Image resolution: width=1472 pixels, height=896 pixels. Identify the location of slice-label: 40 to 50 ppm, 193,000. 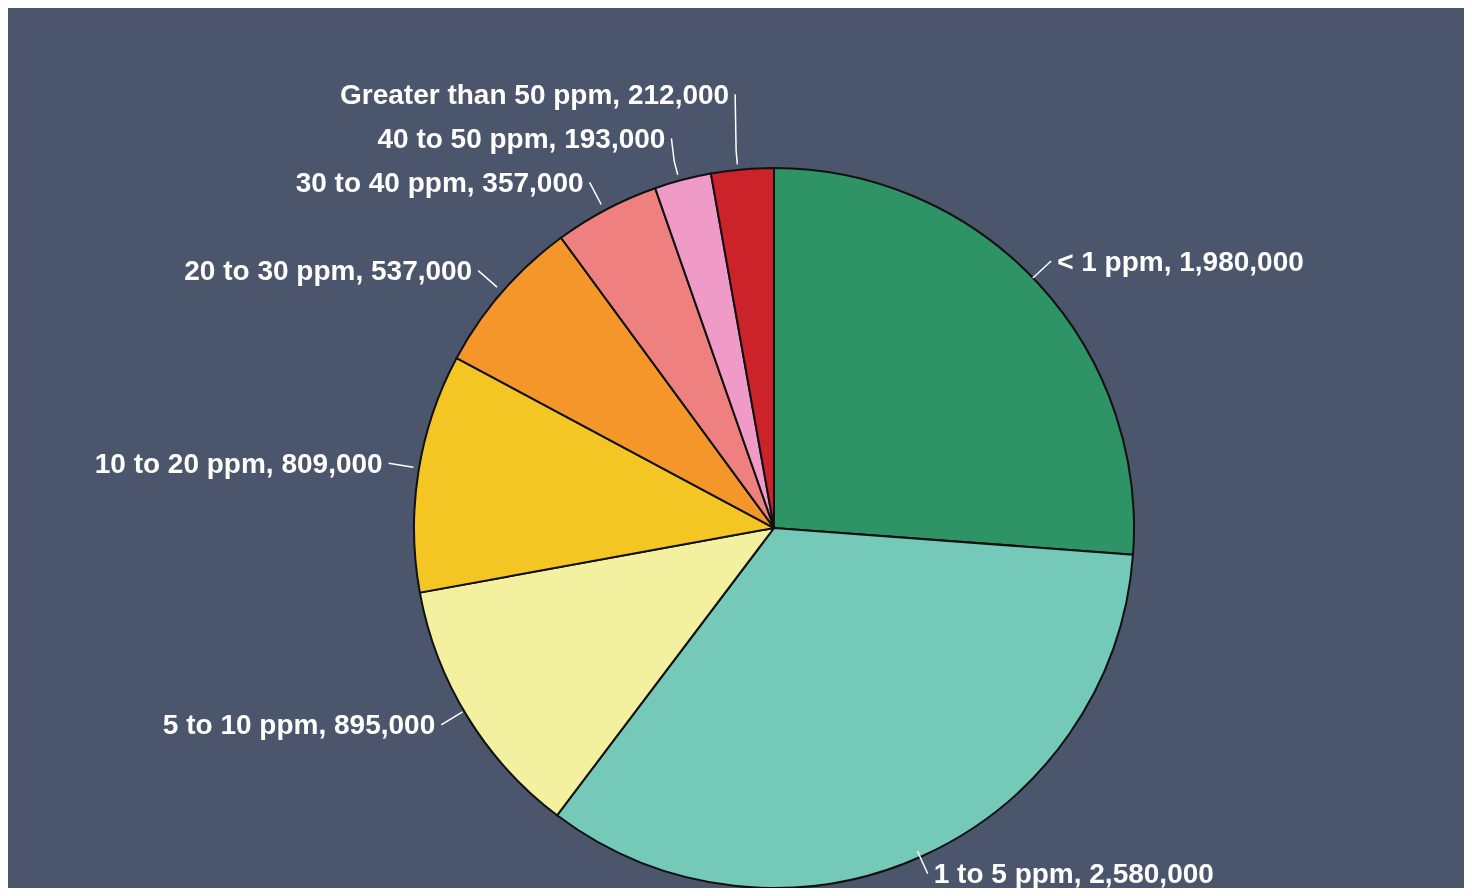
(521, 138).